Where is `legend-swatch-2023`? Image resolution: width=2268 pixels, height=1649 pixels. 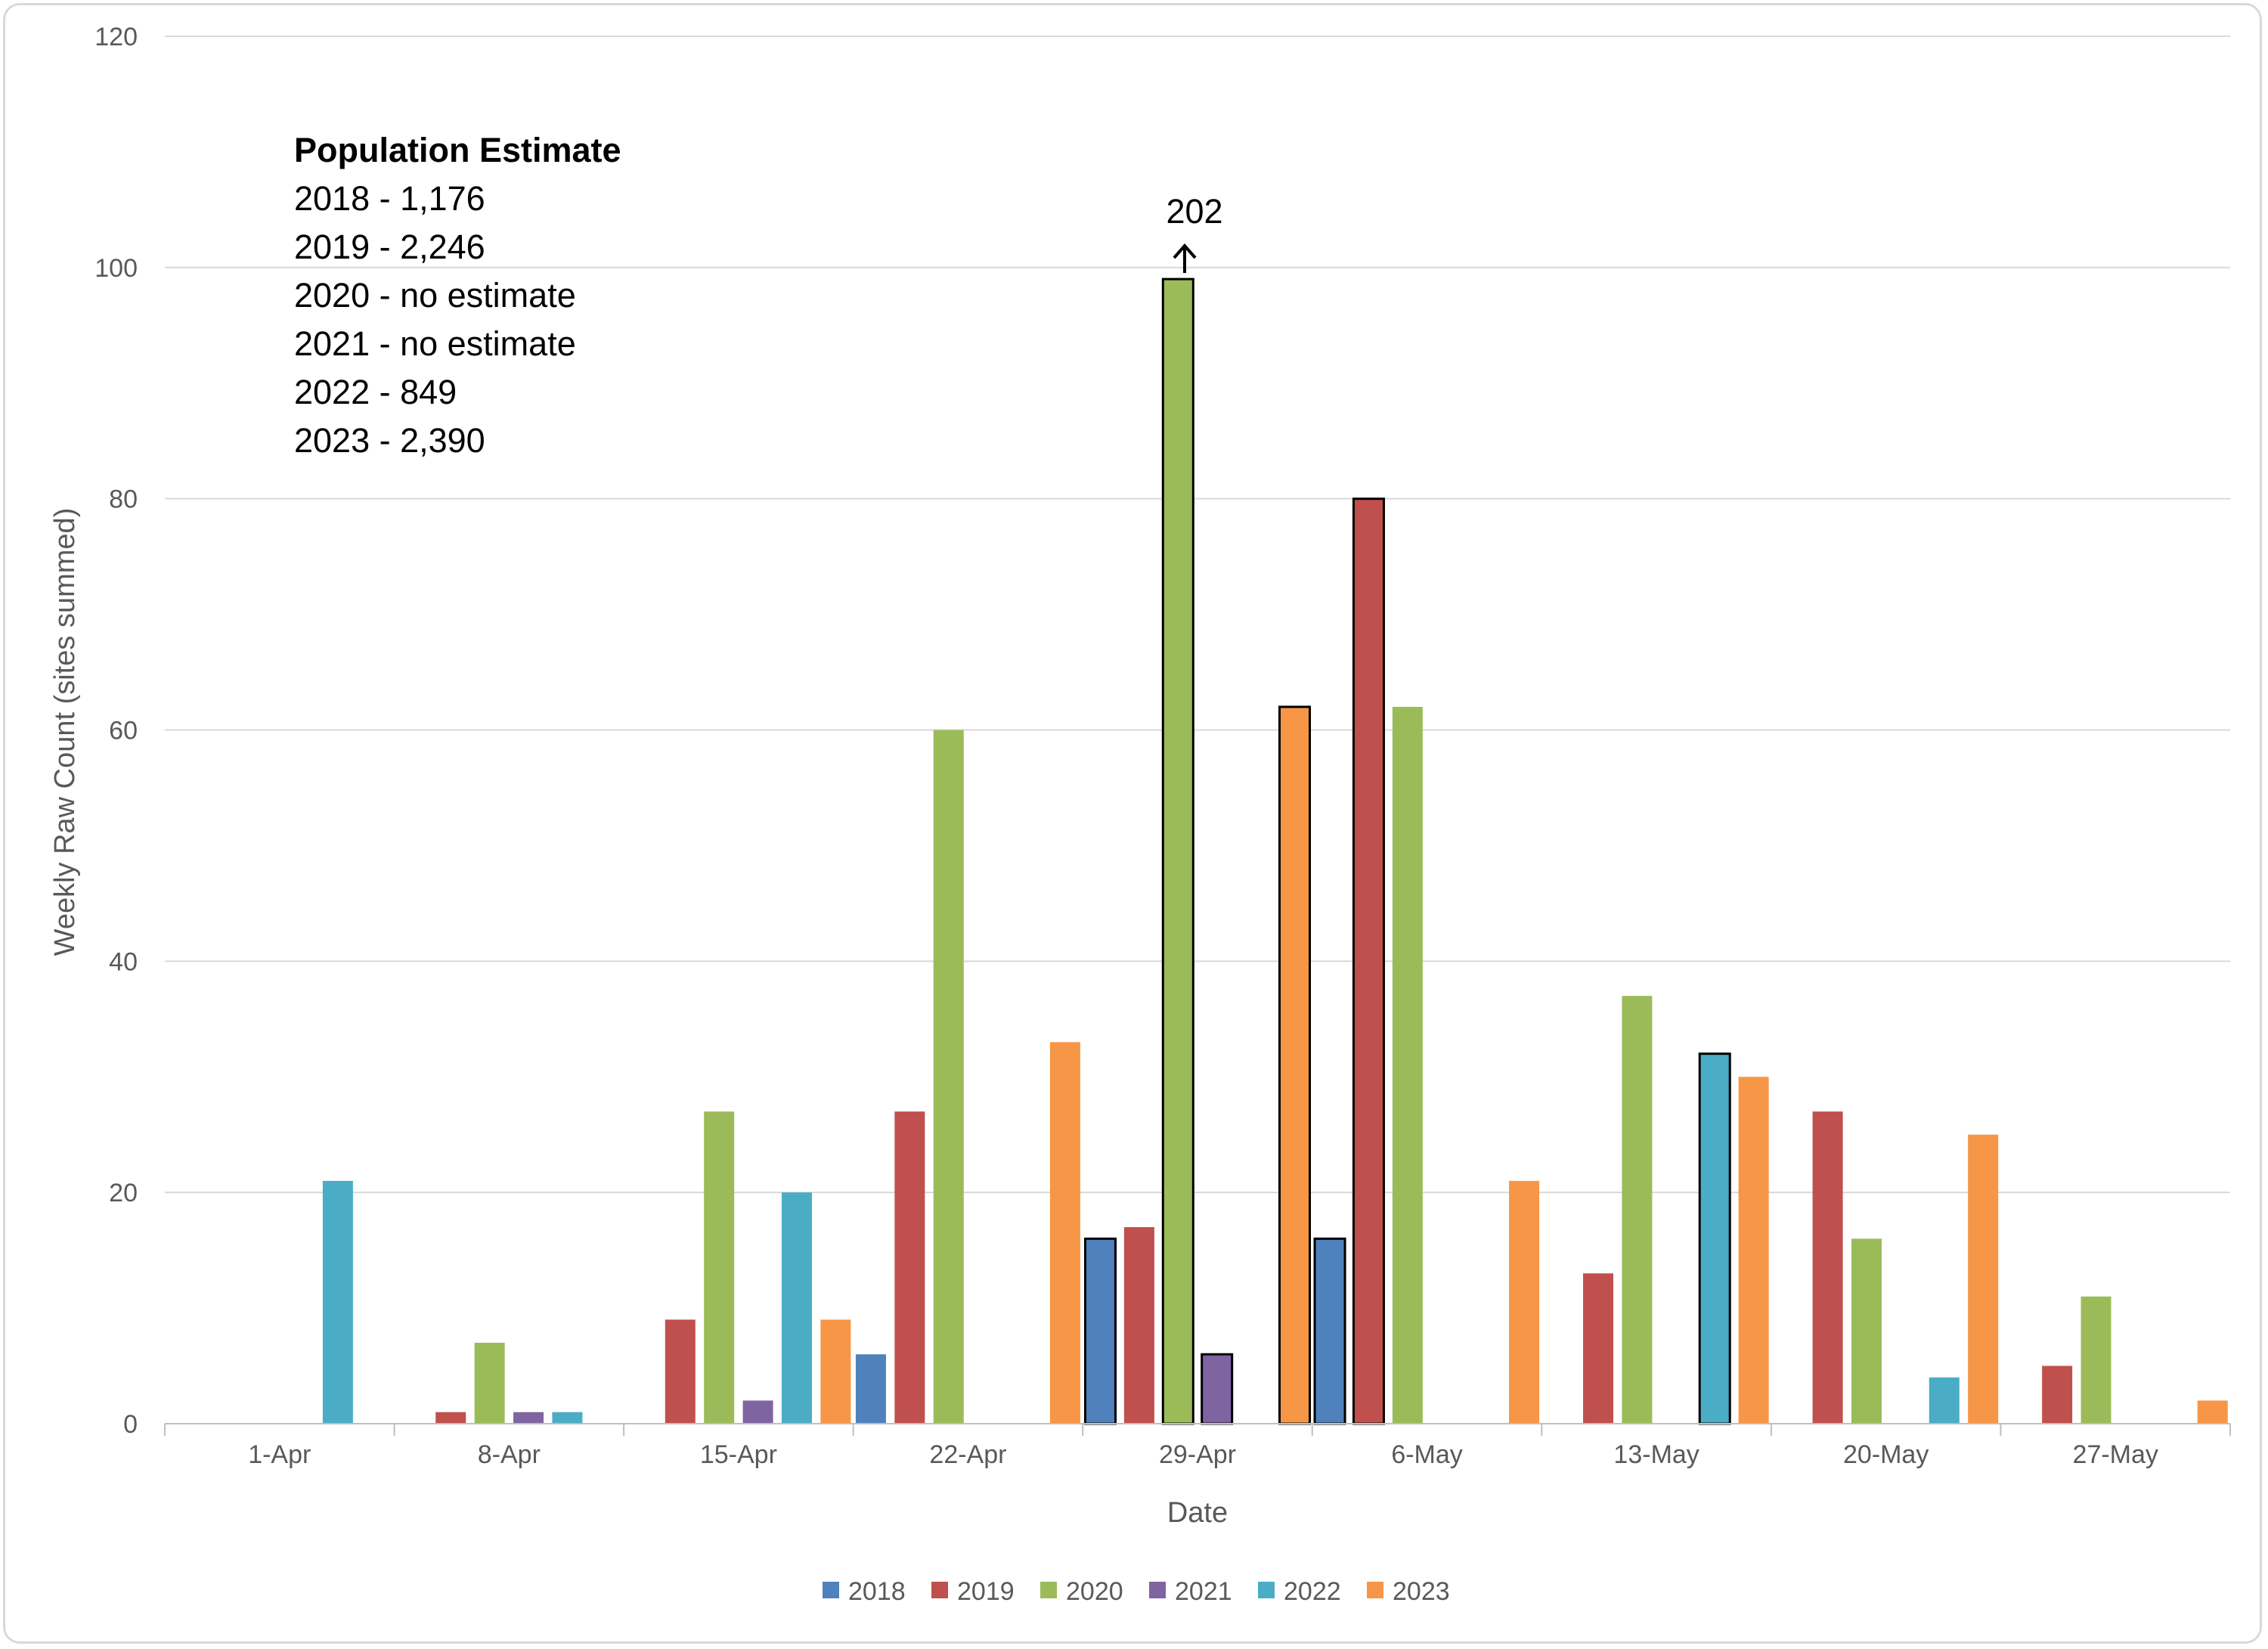
legend-swatch-2023 is located at coordinates (1375, 1590).